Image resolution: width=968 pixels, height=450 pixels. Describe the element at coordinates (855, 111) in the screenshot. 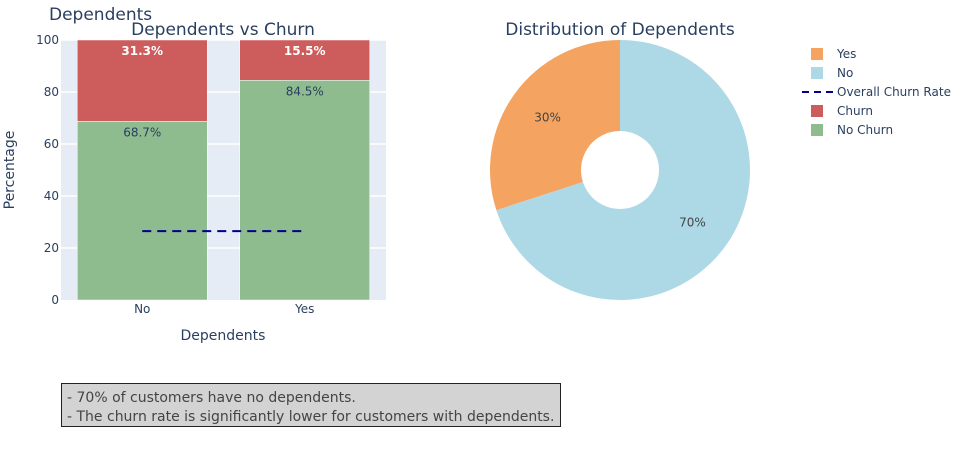

I see `legend-label-churn: Churn` at that location.